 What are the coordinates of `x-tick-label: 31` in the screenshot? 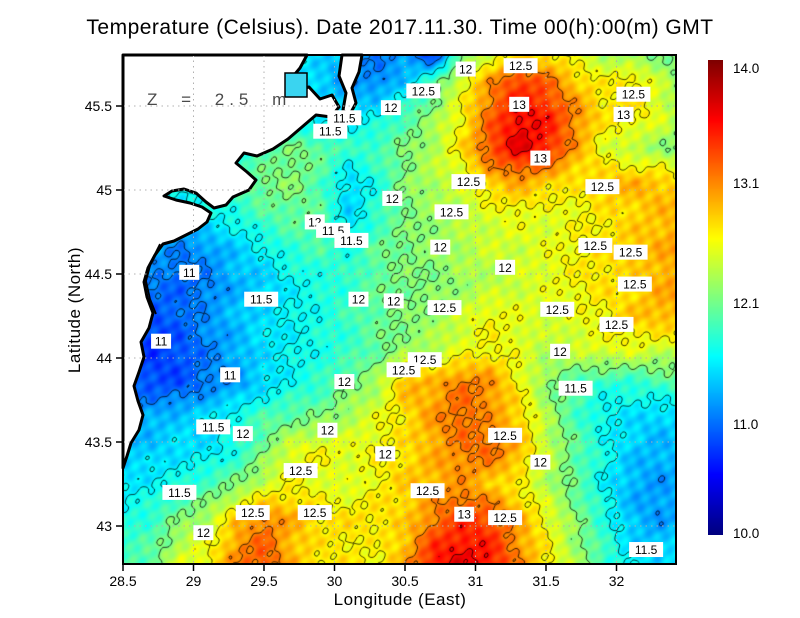 It's located at (476, 581).